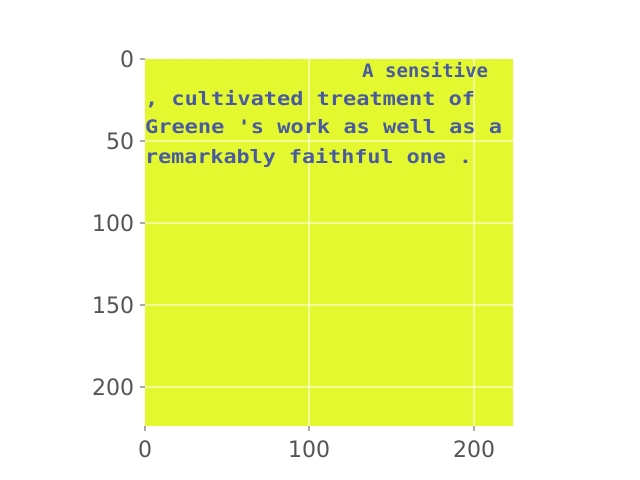 The height and width of the screenshot is (480, 640). I want to click on image-text-line-4: remarkably faithful one ., so click(308, 157).